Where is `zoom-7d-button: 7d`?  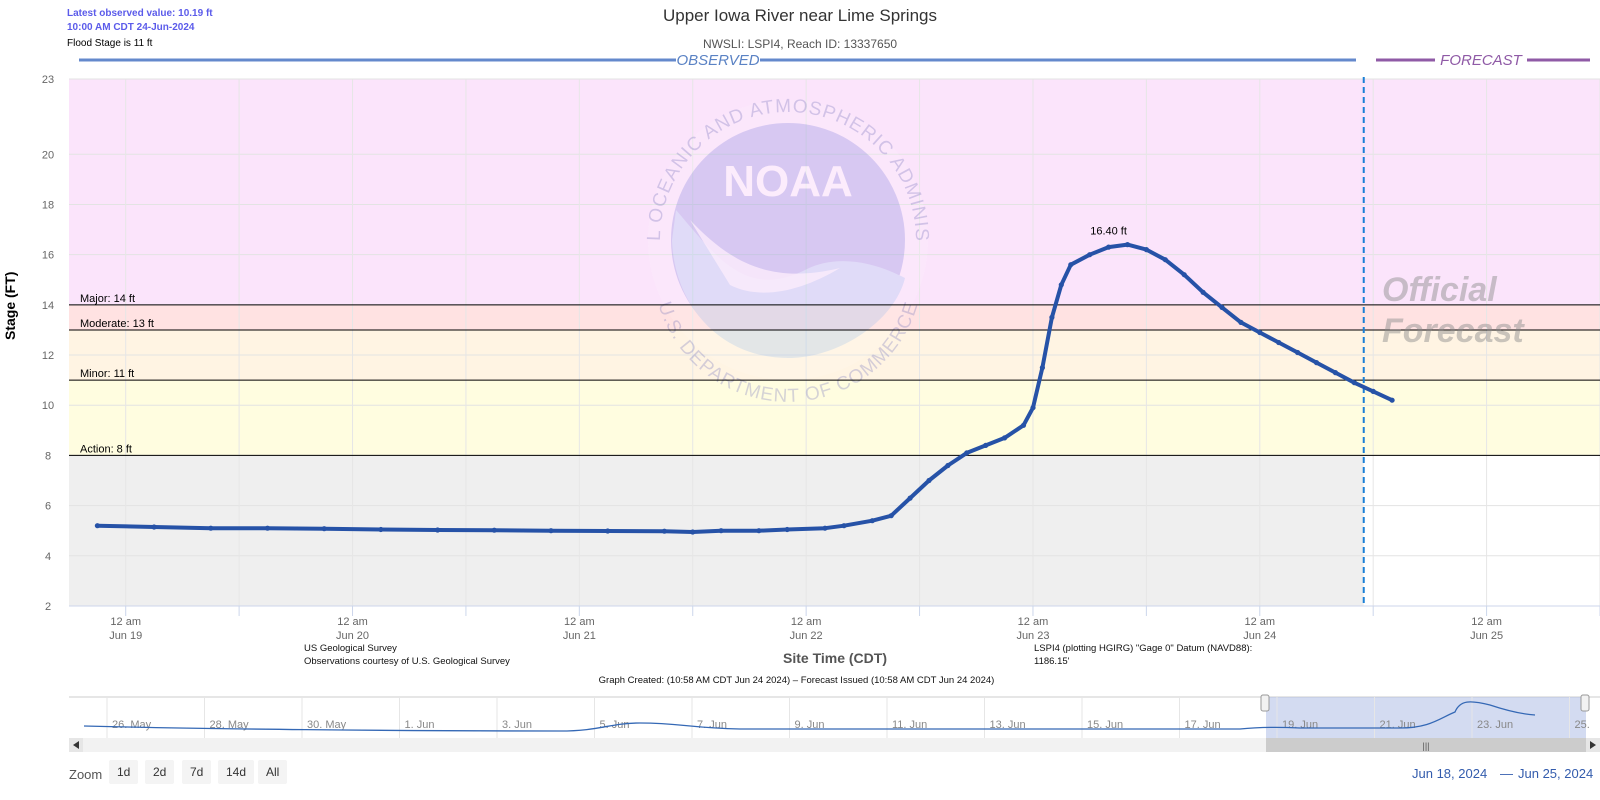
zoom-7d-button: 7d is located at coordinates (197, 772).